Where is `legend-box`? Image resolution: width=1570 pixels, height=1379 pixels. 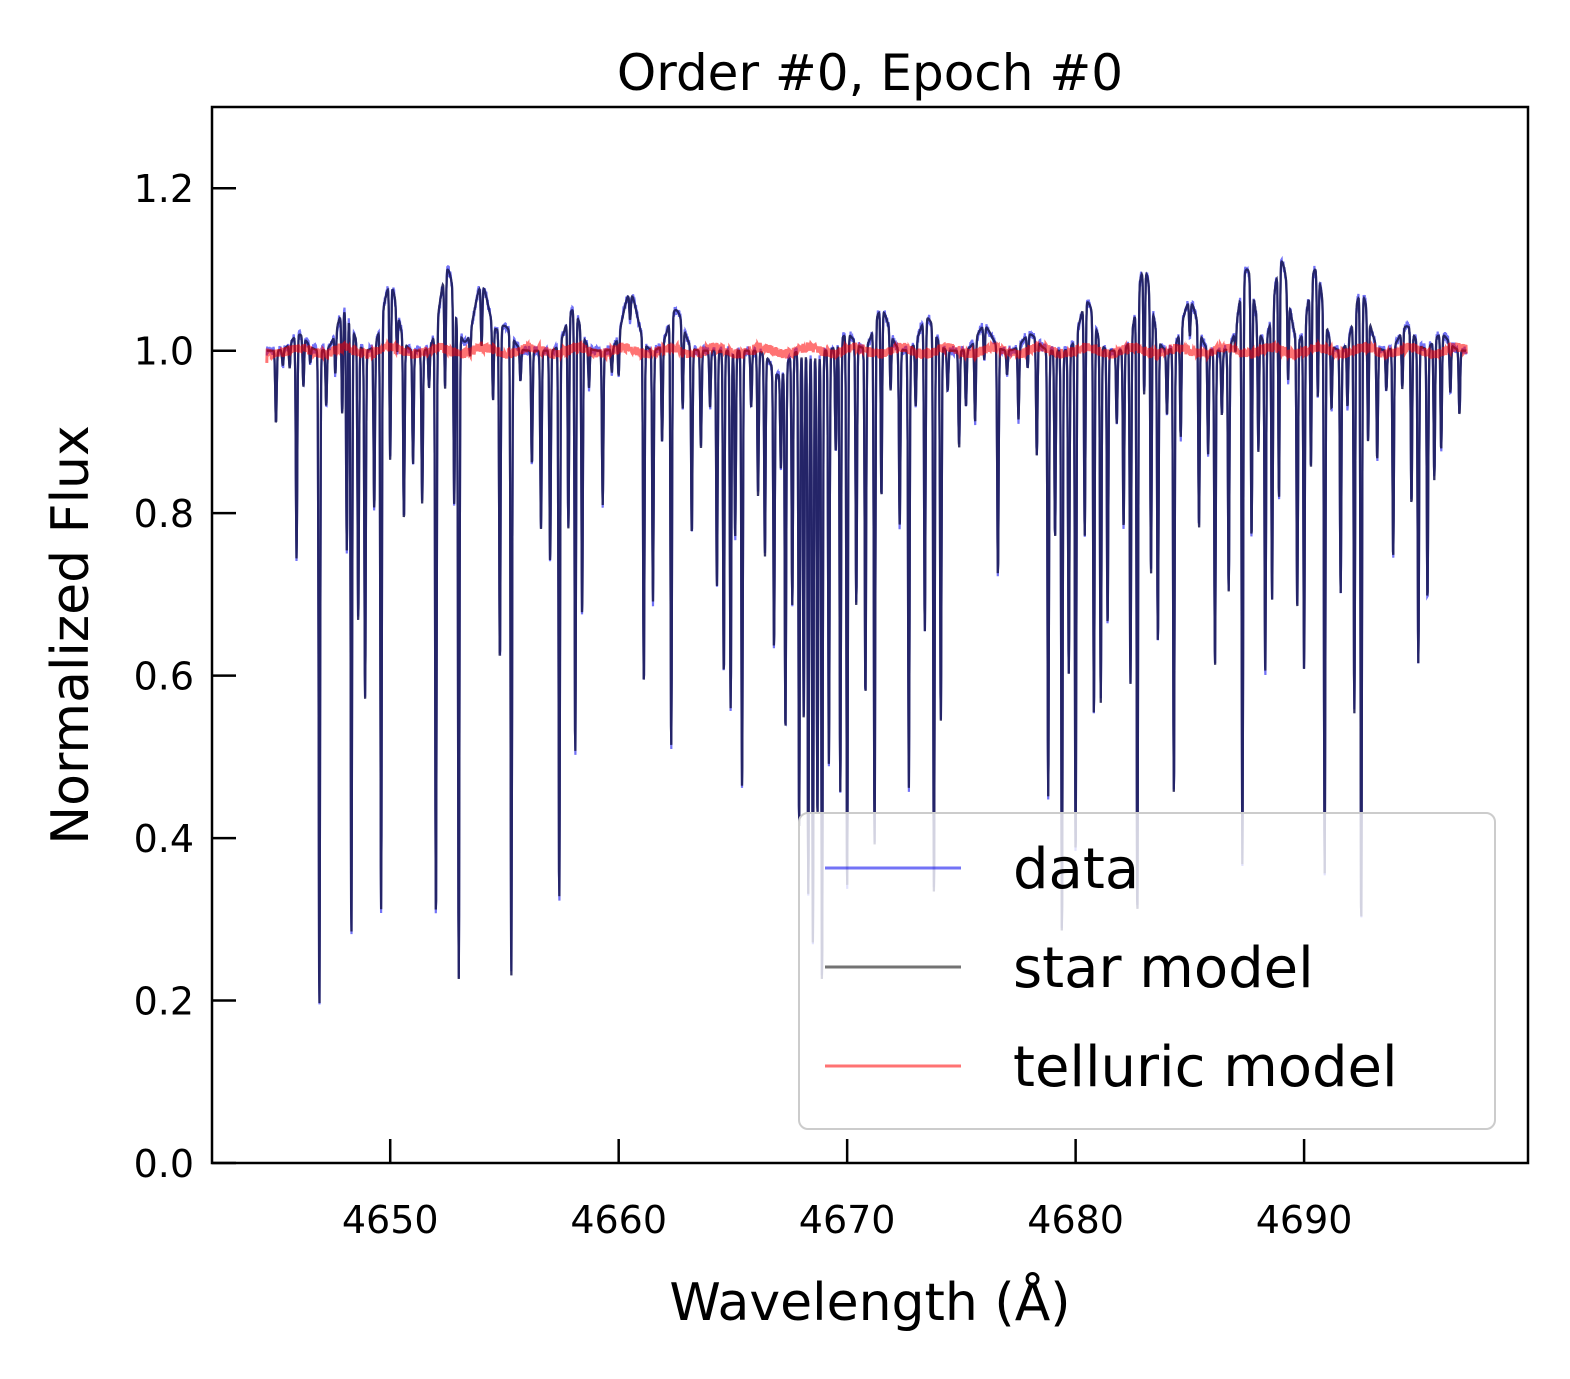 legend-box is located at coordinates (1147, 971).